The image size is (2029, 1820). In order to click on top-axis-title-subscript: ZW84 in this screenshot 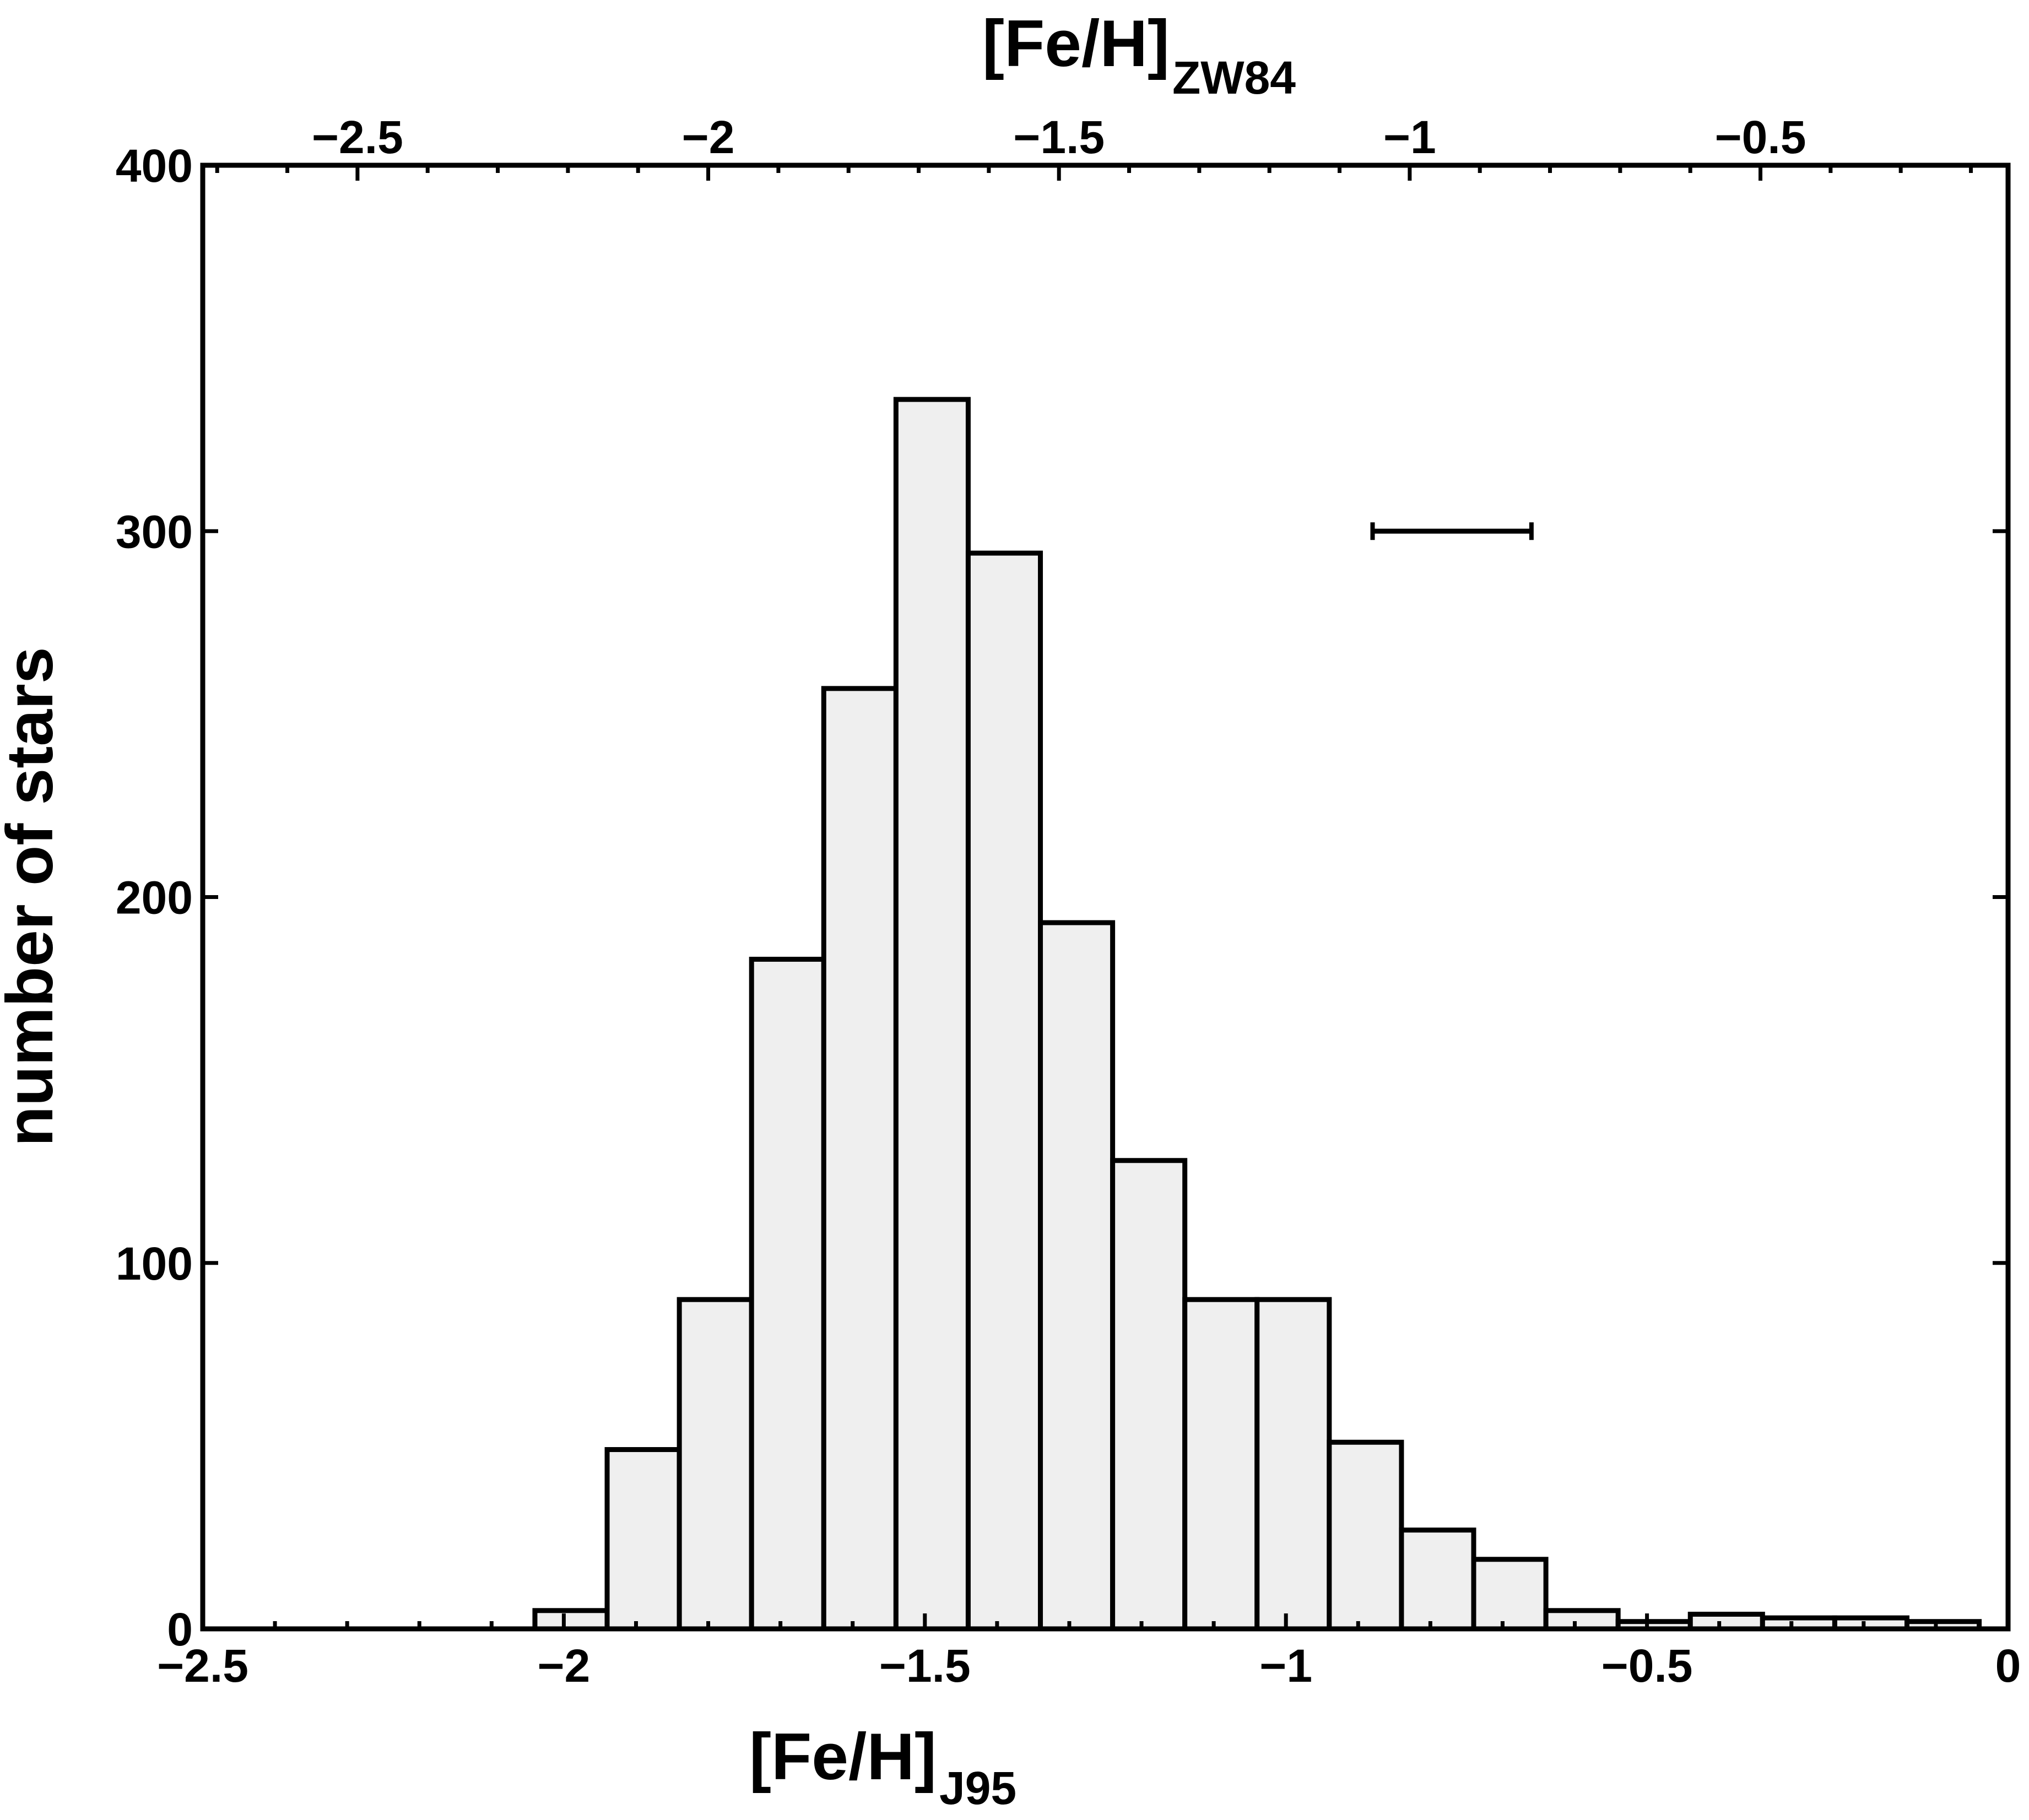, I will do `click(1234, 78)`.